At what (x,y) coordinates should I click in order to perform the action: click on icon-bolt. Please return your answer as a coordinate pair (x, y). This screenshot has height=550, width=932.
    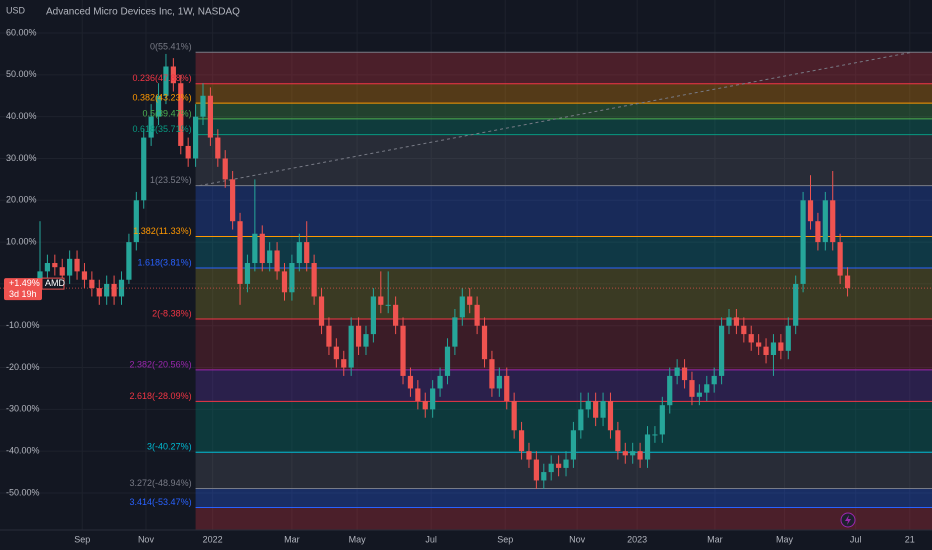
    Looking at the image, I should click on (848, 520).